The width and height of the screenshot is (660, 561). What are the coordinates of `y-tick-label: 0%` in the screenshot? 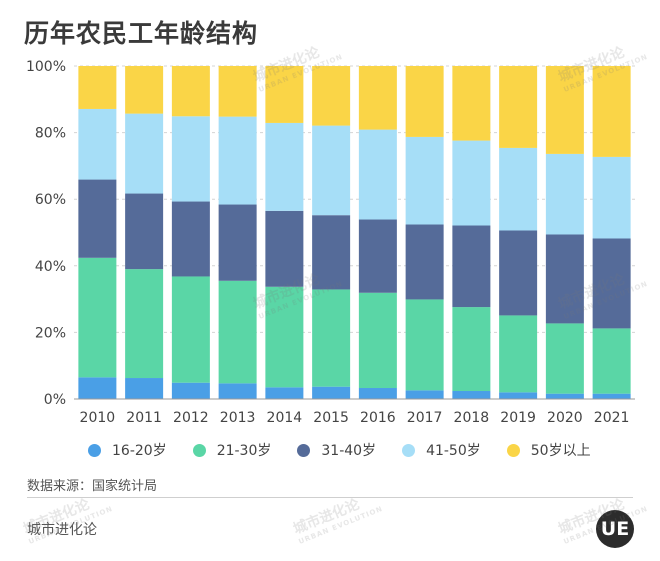 It's located at (55, 400).